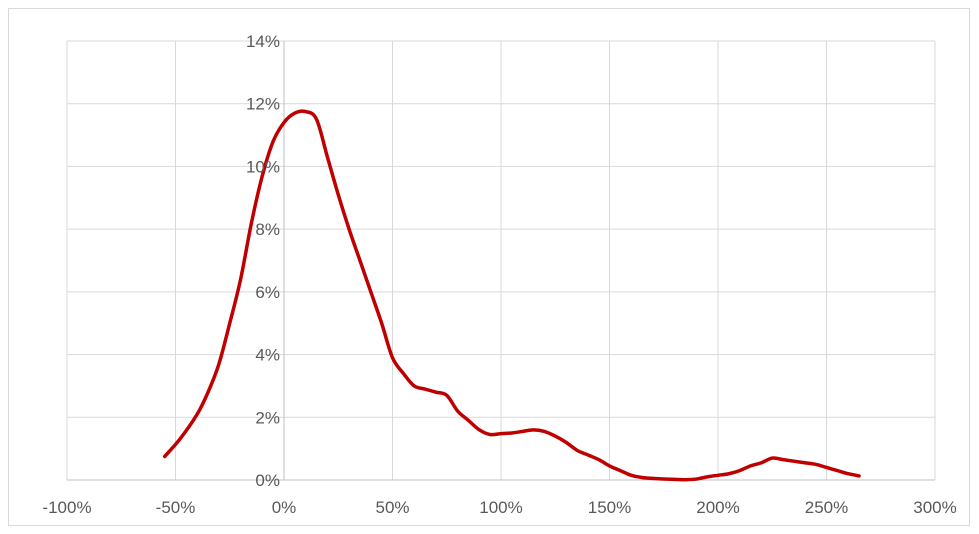 This screenshot has width=979, height=534. Describe the element at coordinates (267, 355) in the screenshot. I see `y-tick-label: 4%` at that location.